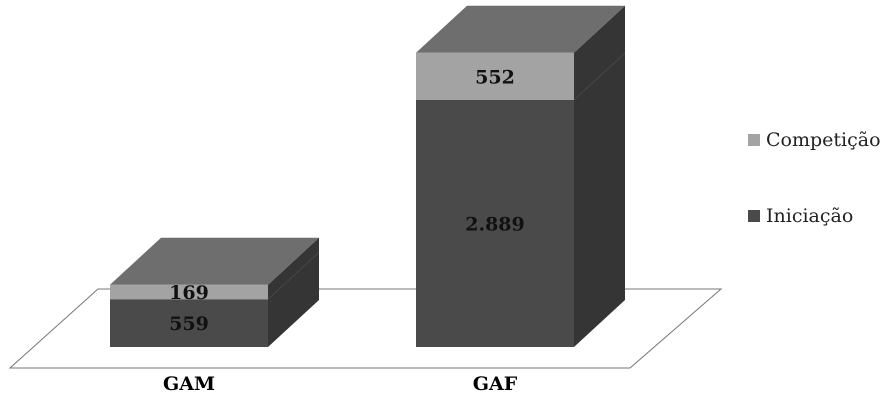  Describe the element at coordinates (754, 216) in the screenshot. I see `legend-swatch-iniciacao` at that location.